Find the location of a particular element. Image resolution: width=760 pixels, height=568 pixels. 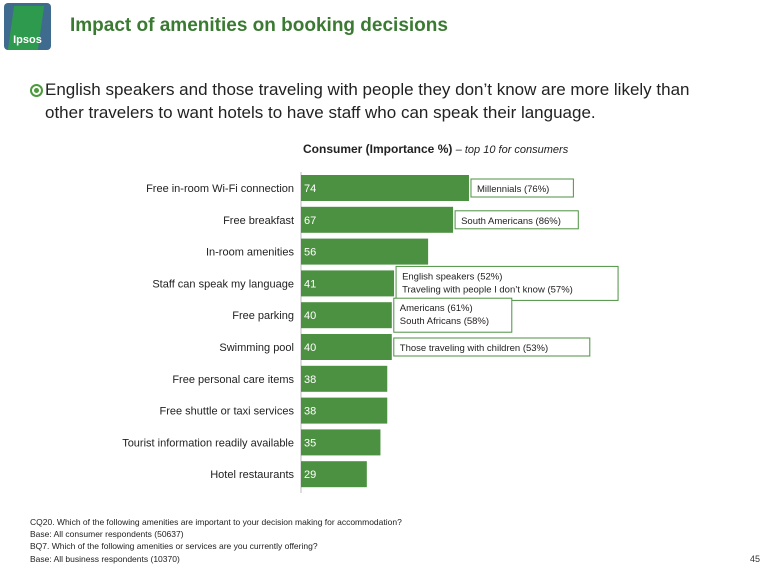

value-label: 67 is located at coordinates (310, 221).